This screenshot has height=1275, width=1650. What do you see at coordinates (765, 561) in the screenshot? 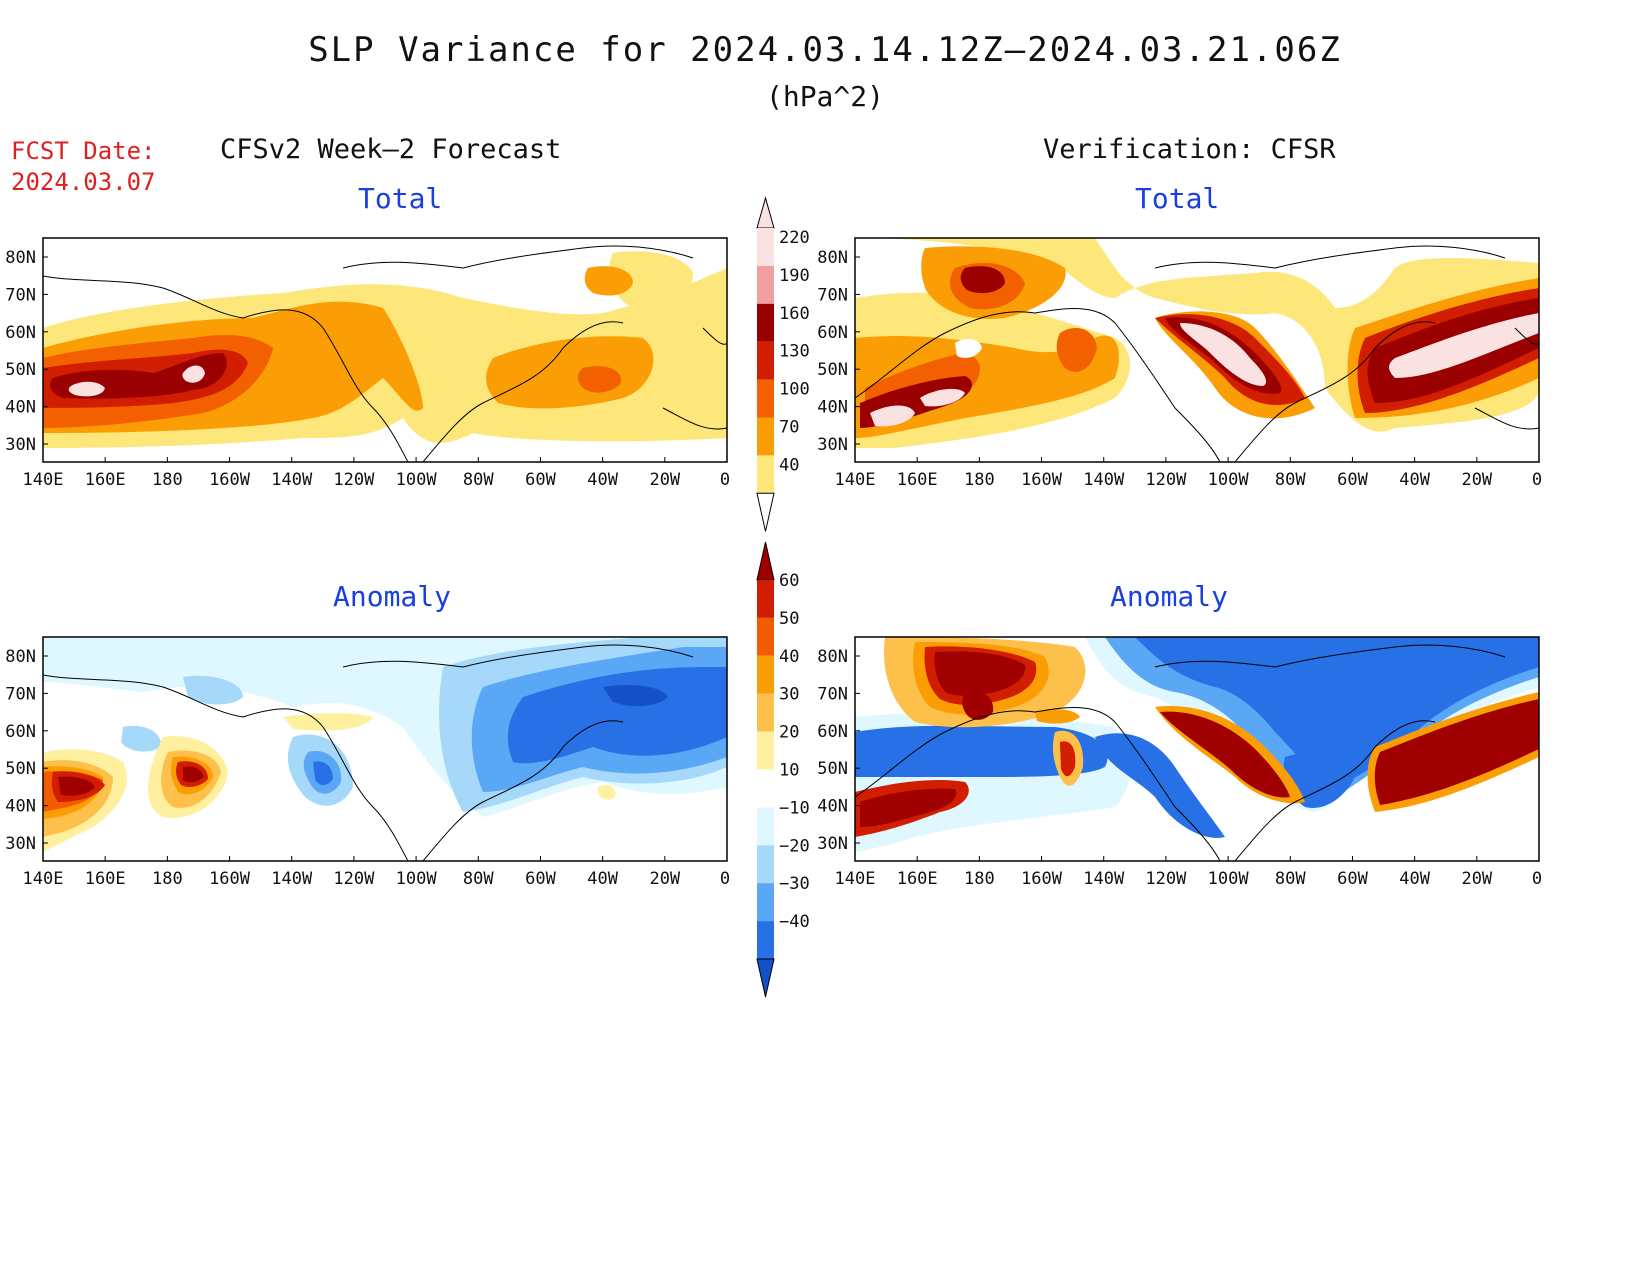
I see `colorbar-anomaly-top-cap` at bounding box center [765, 561].